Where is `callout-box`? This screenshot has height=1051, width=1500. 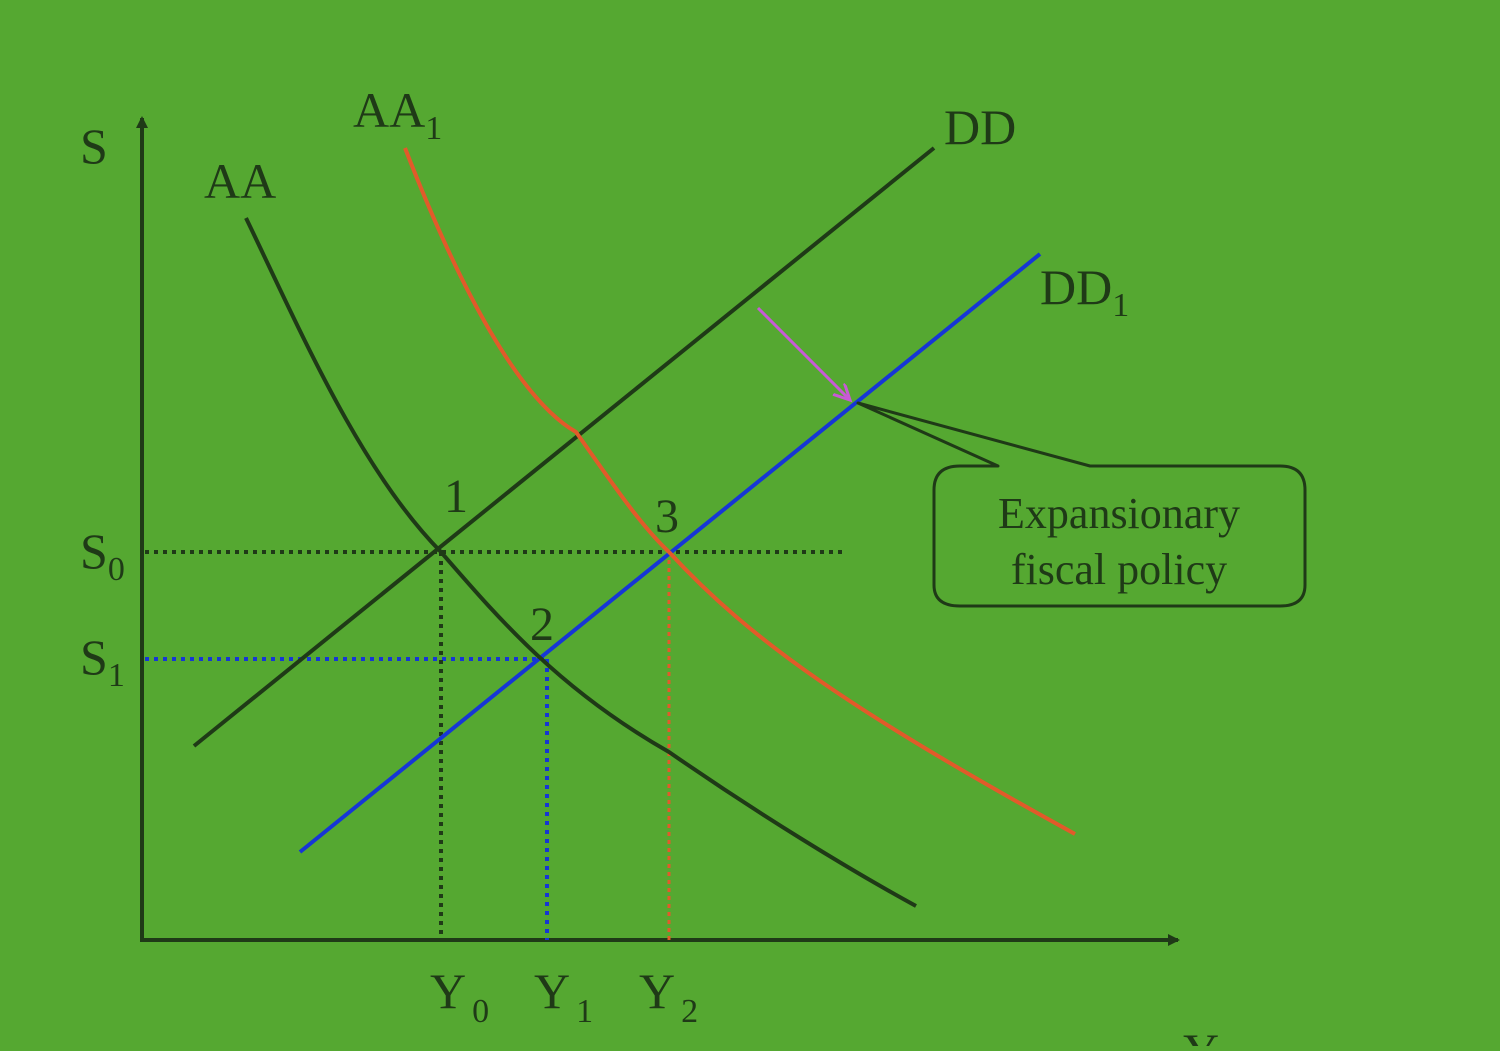
callout-box is located at coordinates (1081, 504).